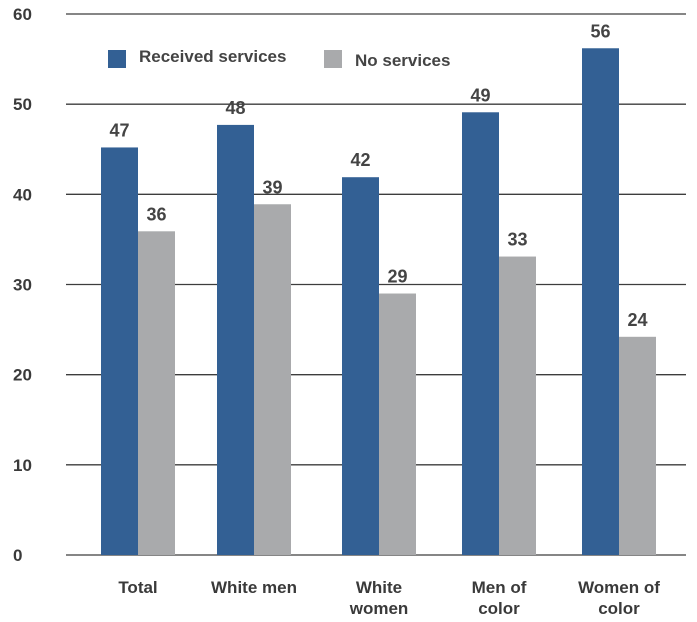 This screenshot has width=697, height=622. I want to click on legend-swatch-received-services, so click(117, 59).